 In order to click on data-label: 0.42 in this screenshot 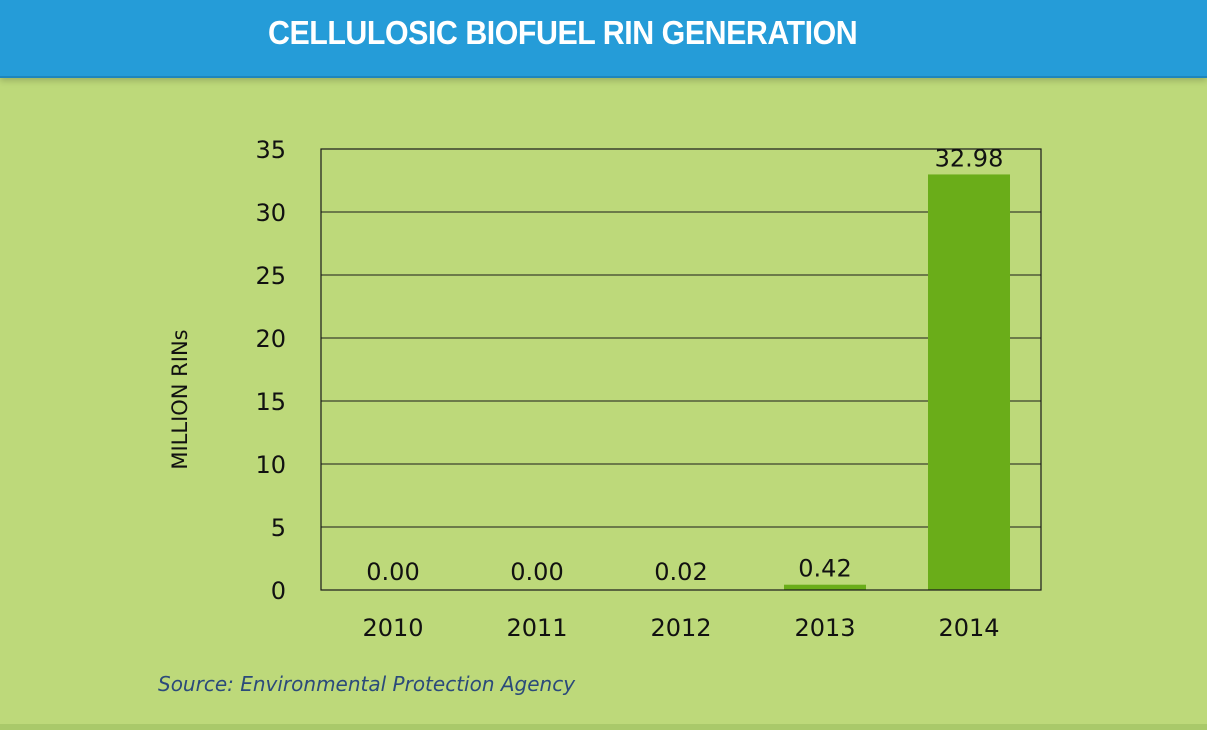, I will do `click(824, 569)`.